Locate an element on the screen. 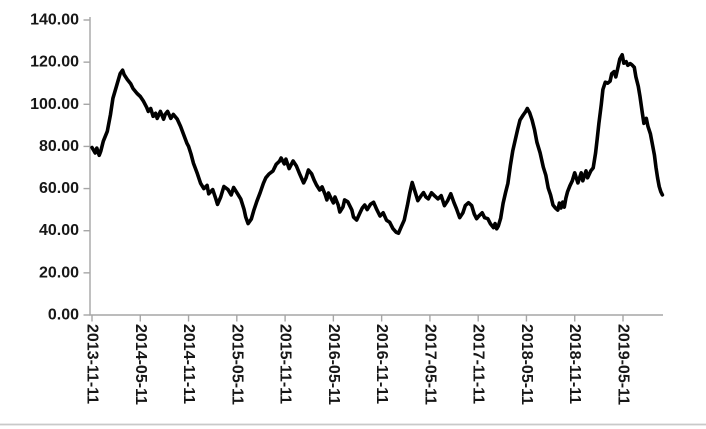 The width and height of the screenshot is (706, 429). x-axis-date-label: 2013-11-11 is located at coordinates (92, 364).